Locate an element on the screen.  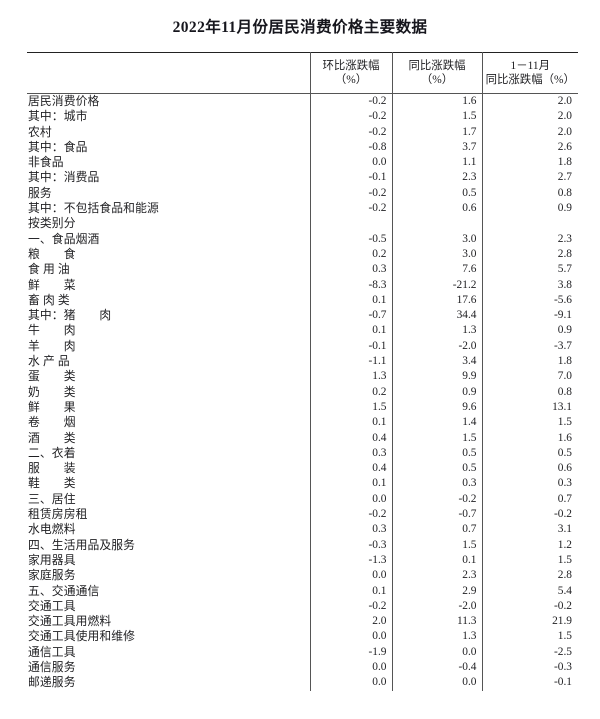
row-label: 其中：猪 肉 is located at coordinates (169, 316).